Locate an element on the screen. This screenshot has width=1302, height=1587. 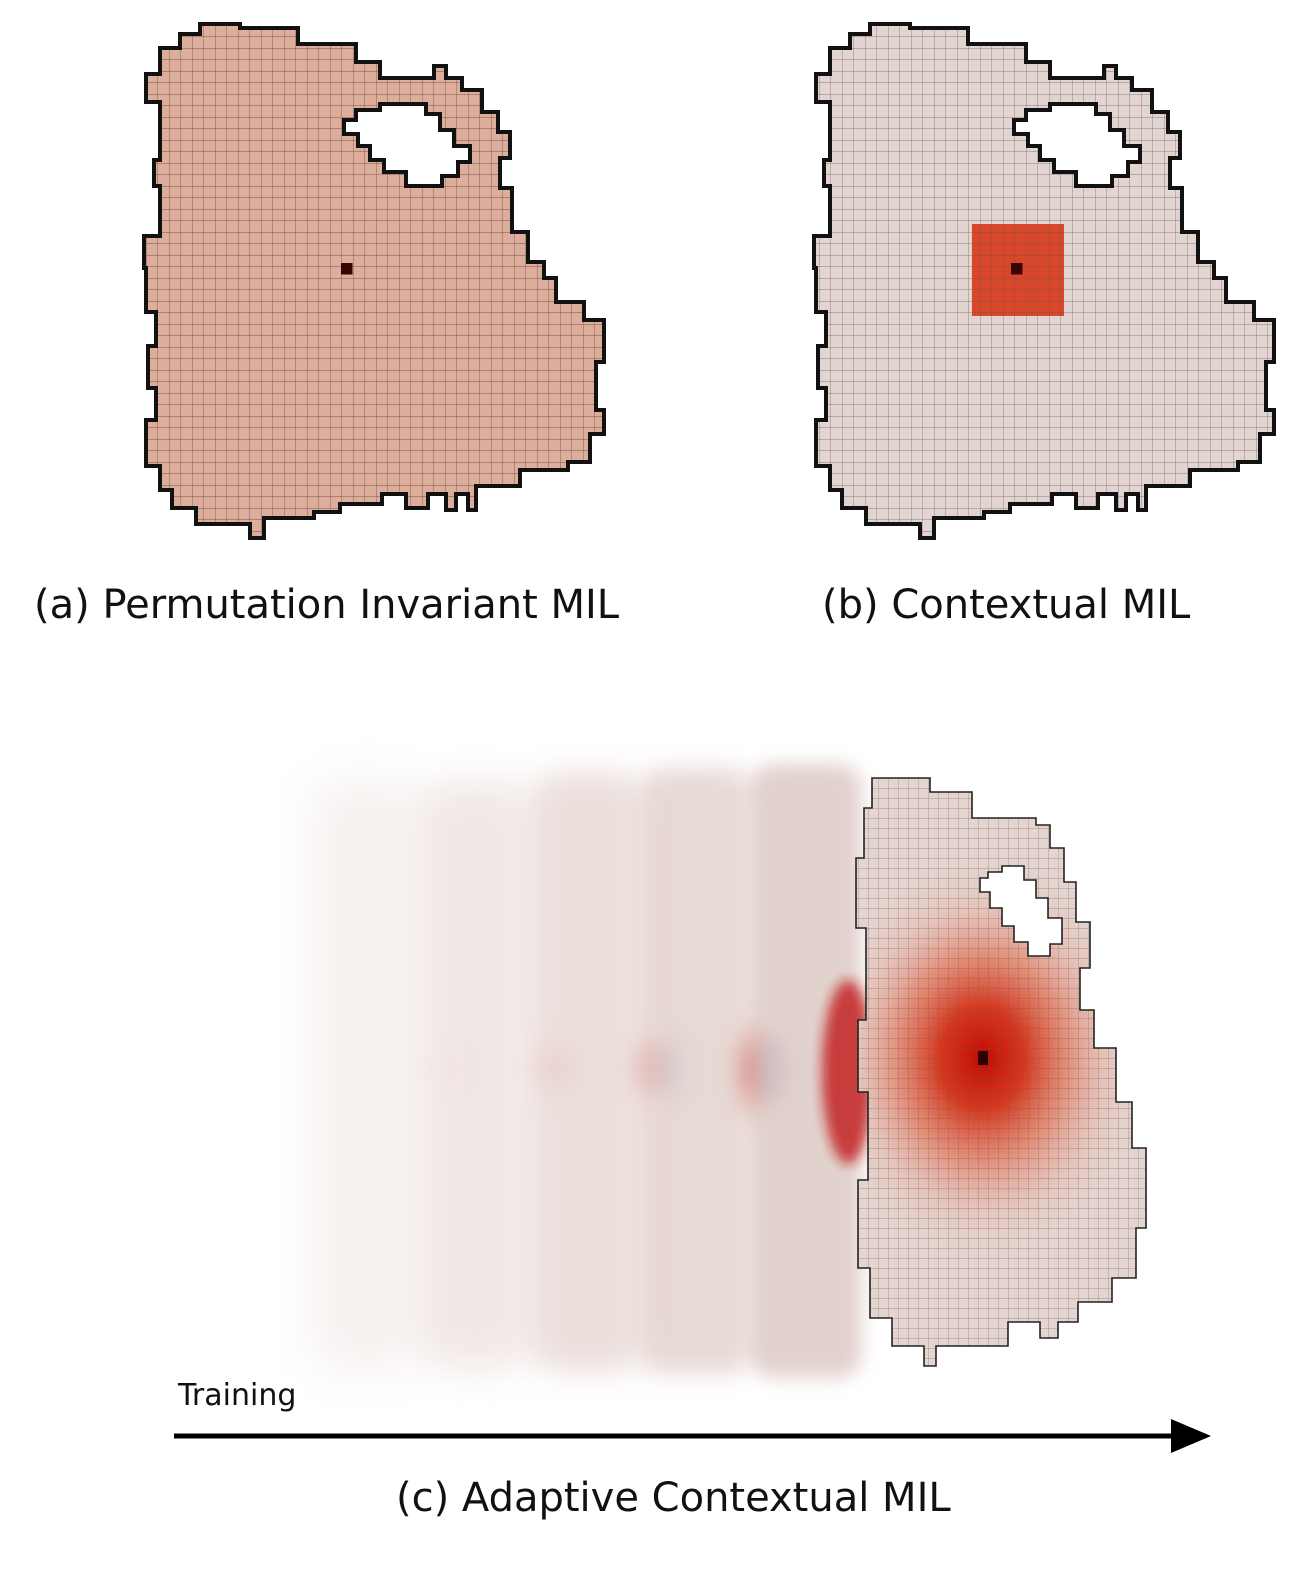
panel-a-permutation-invariant is located at coordinates (374, 281).